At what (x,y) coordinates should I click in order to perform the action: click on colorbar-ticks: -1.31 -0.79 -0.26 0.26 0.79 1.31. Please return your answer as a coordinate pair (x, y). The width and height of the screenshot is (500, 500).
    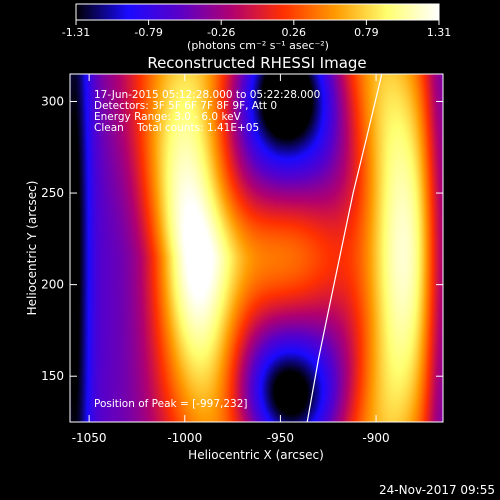
    Looking at the image, I should click on (256, 29).